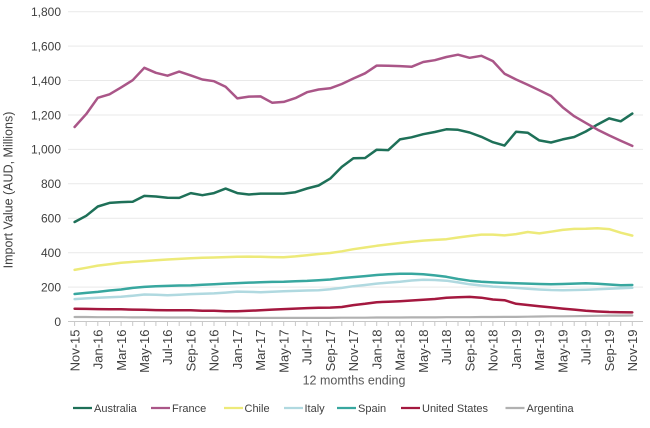  I want to click on svg-text: Mar-17, so click(260, 350).